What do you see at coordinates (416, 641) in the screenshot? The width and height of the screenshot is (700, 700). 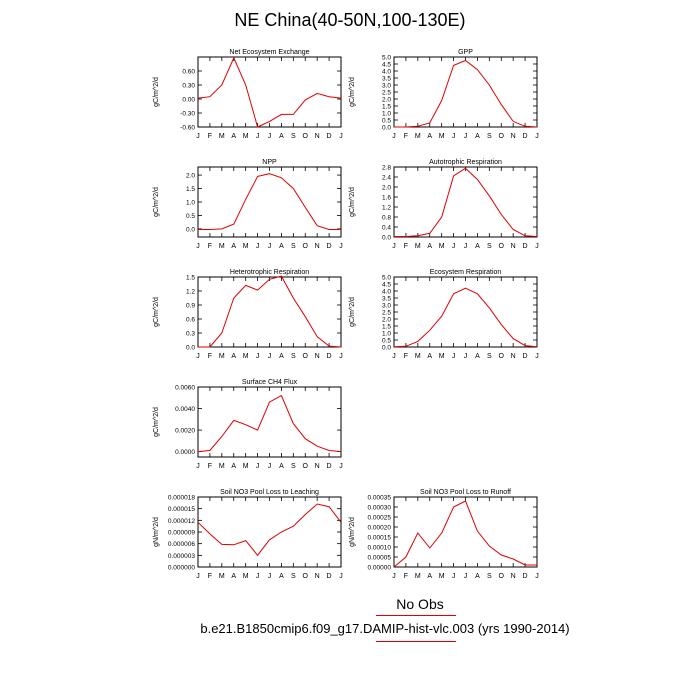 I see `legend-line-bottom` at bounding box center [416, 641].